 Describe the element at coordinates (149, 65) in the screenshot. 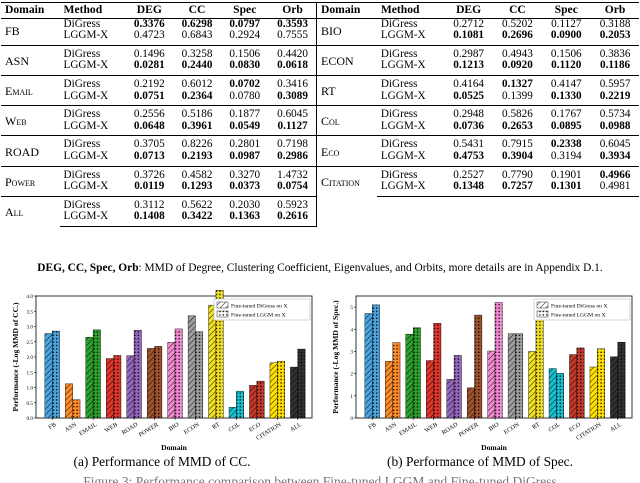

I see `value-cell: 0.0281` at that location.